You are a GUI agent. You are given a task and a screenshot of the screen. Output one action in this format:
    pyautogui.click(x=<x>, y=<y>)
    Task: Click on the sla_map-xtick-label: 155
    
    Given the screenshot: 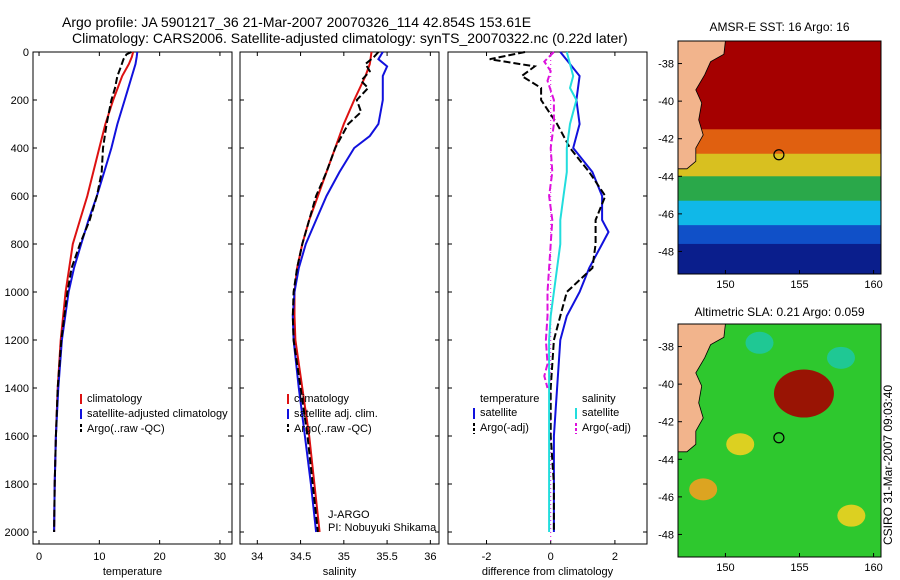 What is the action you would take?
    pyautogui.click(x=799, y=568)
    